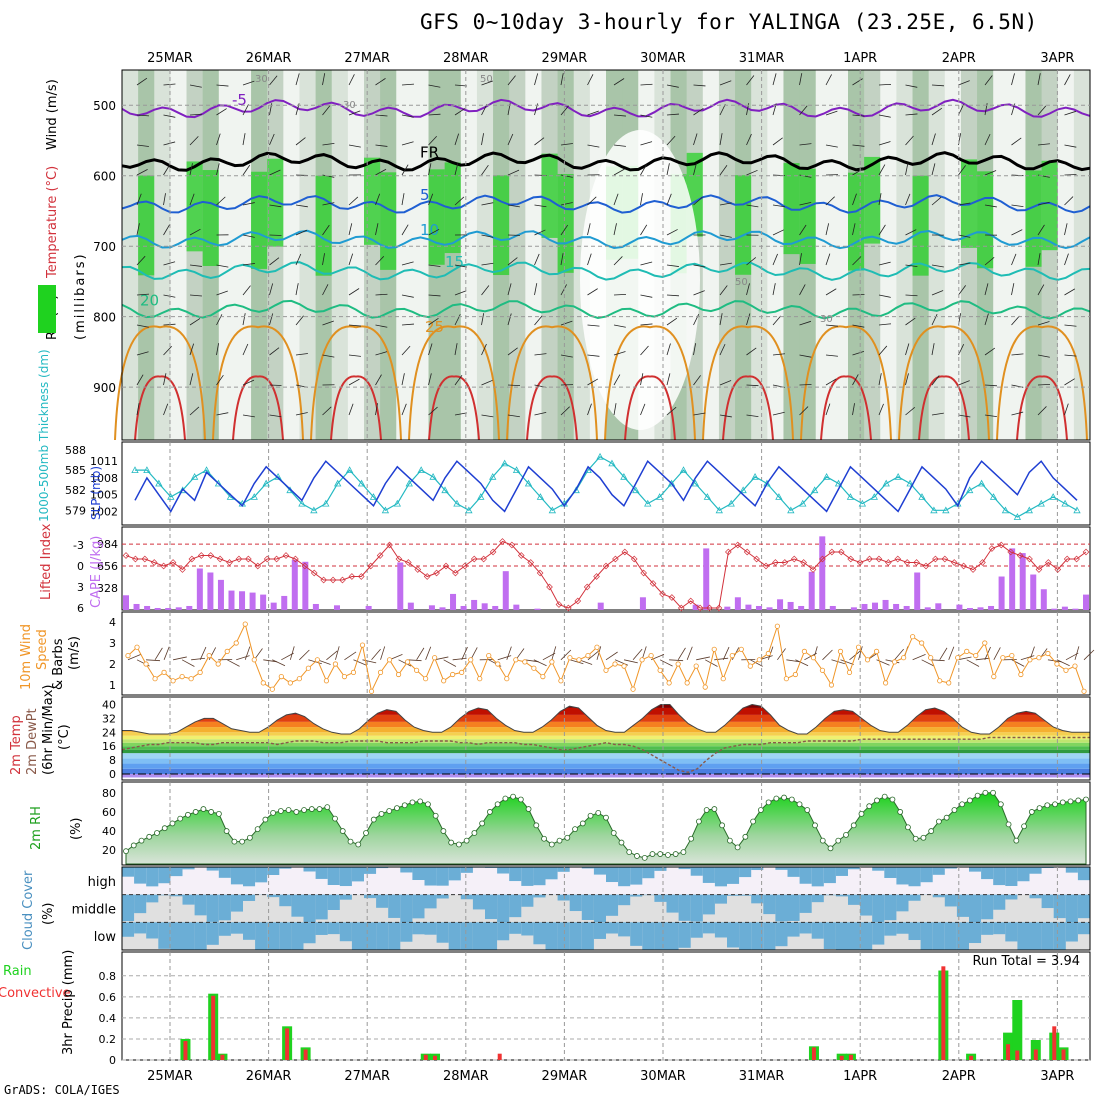 This screenshot has height=1100, width=1100. What do you see at coordinates (434, 327) in the screenshot?
I see `temperature-contour-label: 25` at bounding box center [434, 327].